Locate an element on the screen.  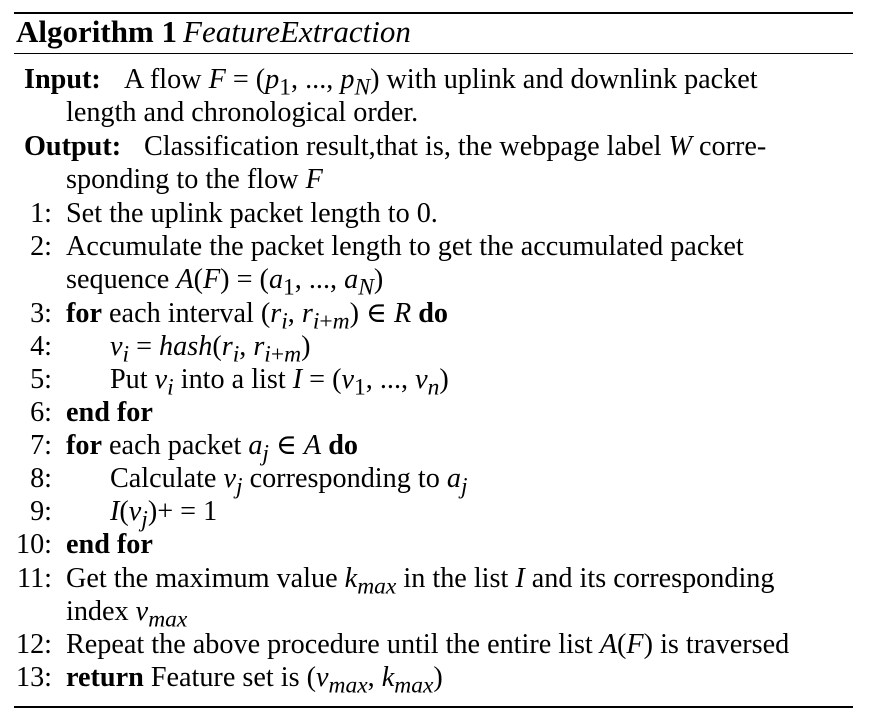
input-label: Input: is located at coordinates (62, 79).